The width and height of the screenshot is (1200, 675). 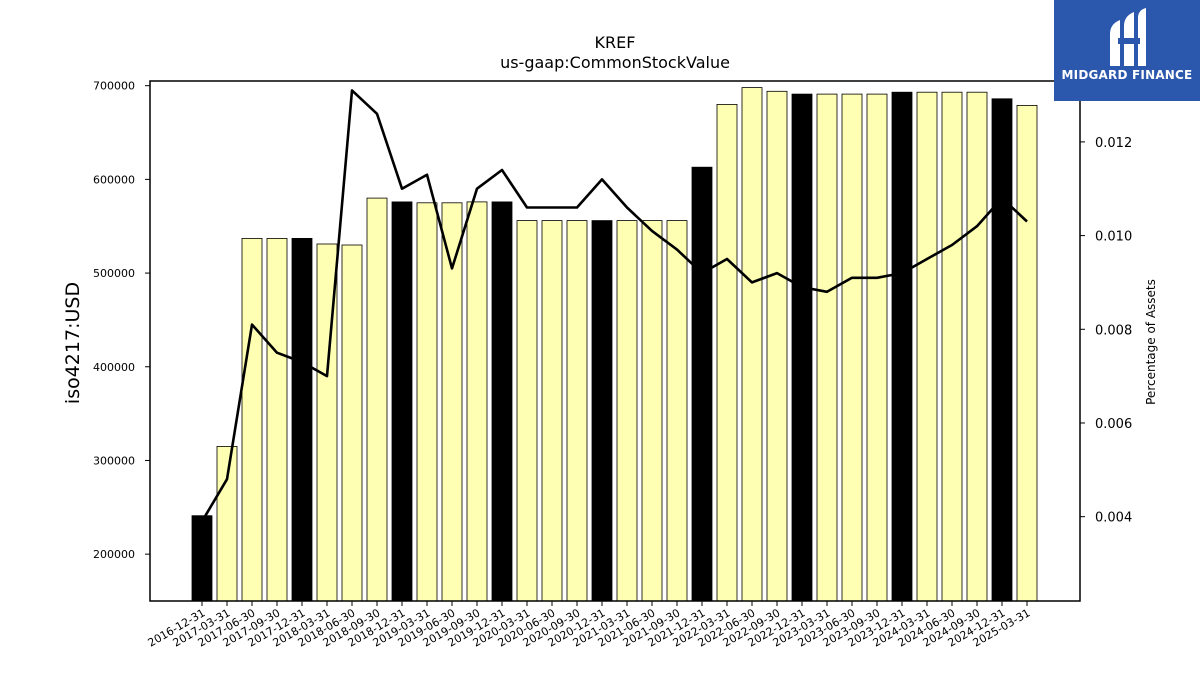 I want to click on logo-mark-icon, so click(x=1128, y=37).